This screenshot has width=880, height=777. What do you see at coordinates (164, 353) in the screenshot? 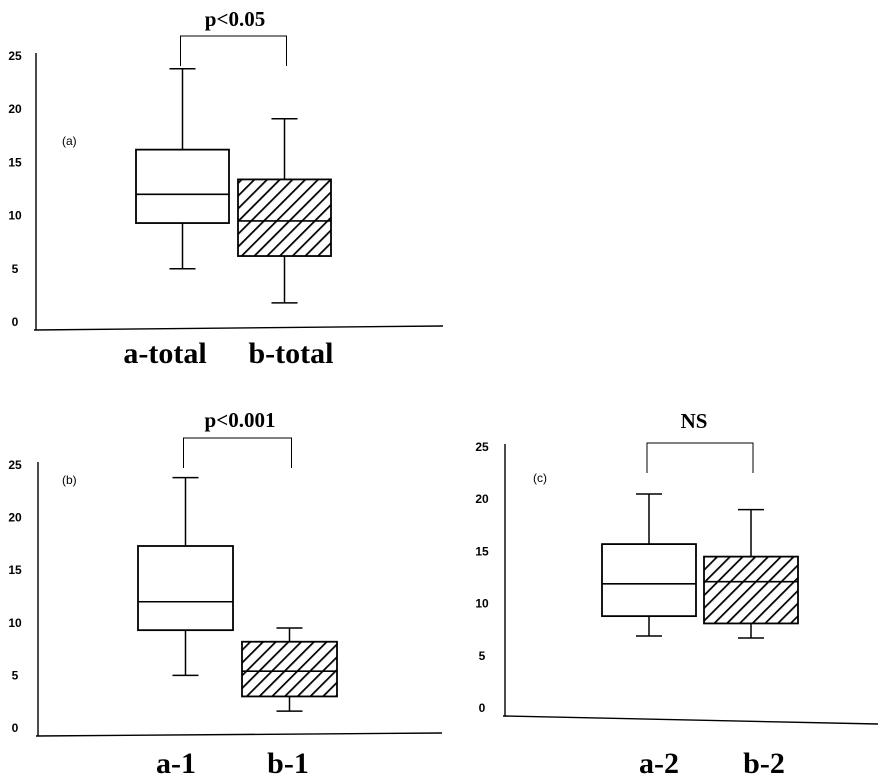
I see `category-label: a-total` at bounding box center [164, 353].